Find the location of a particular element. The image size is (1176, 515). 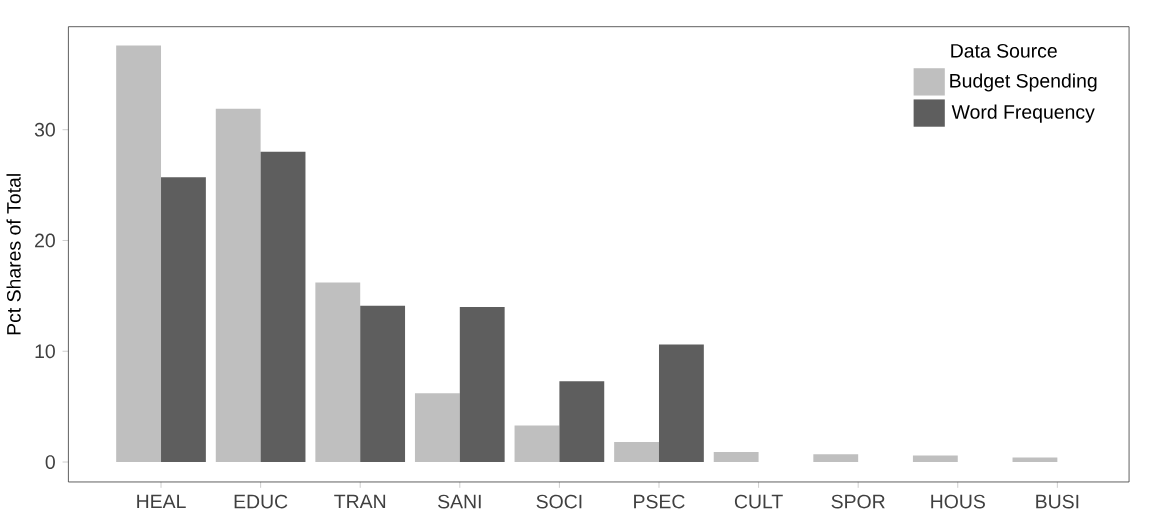

x-tick-label: SANI is located at coordinates (459, 501).